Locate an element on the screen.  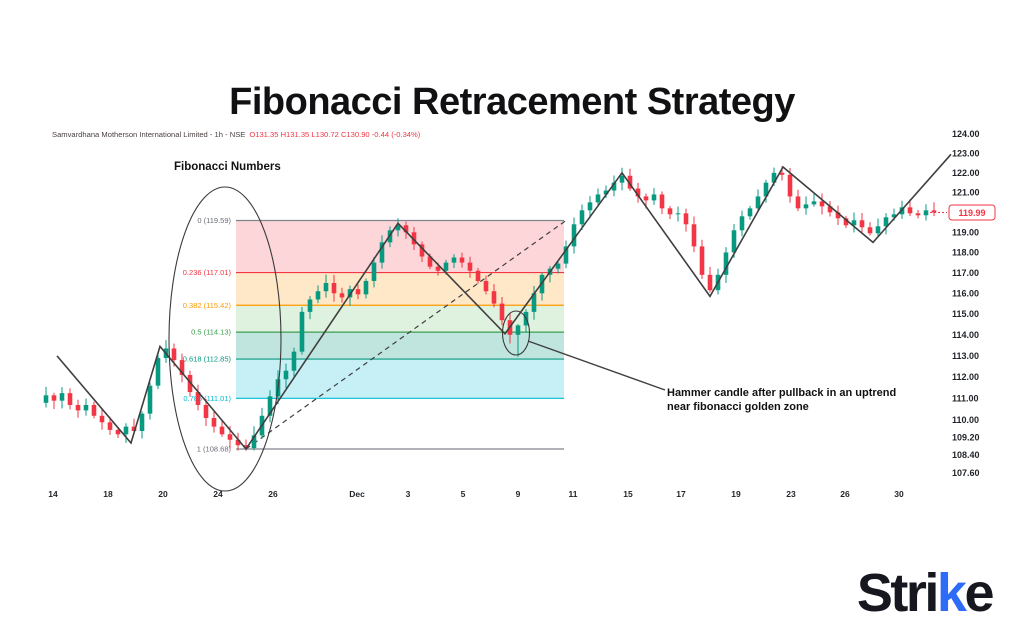
logo-text-k: k is located at coordinates (951, 593).